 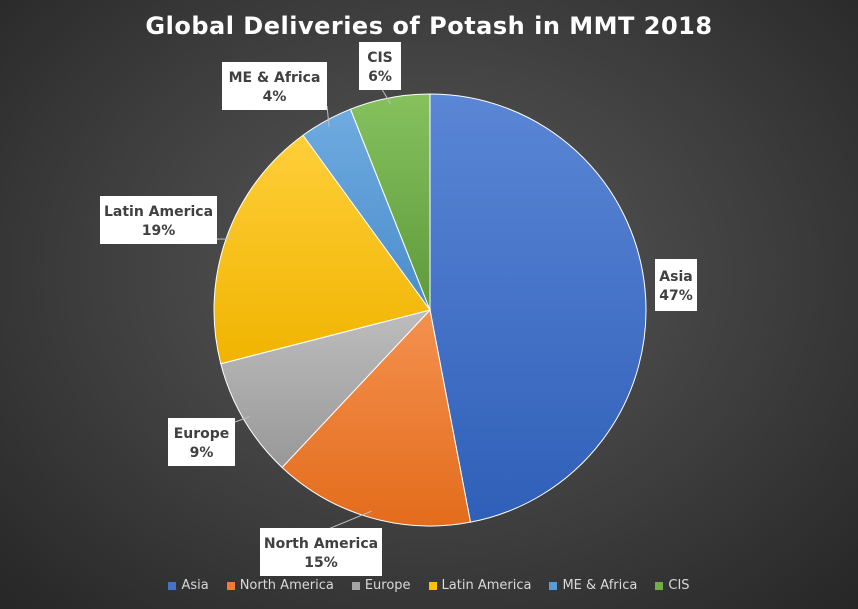 I want to click on data-label-value: 47%, so click(x=676, y=296).